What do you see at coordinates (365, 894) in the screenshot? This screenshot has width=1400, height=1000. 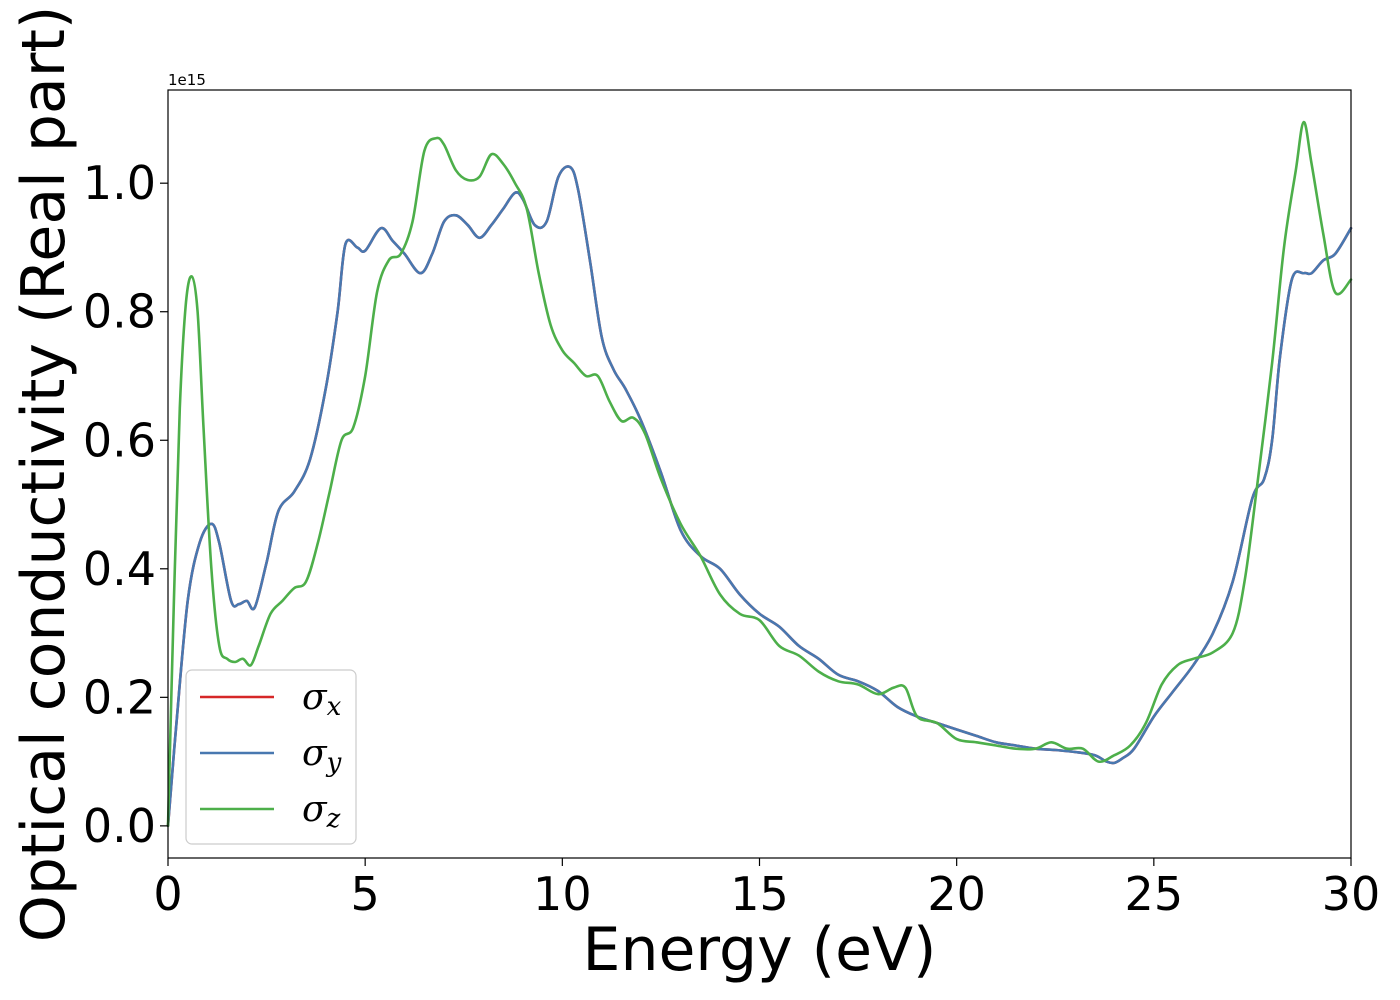 I see `x-tick-label: 5` at bounding box center [365, 894].